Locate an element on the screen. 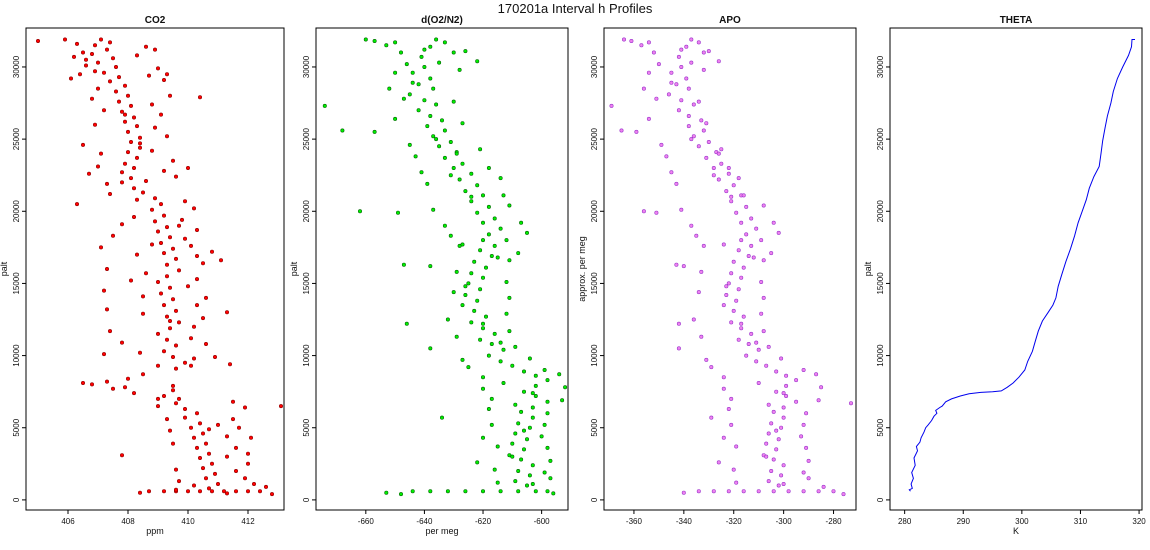 This screenshot has width=1150, height=550. o2n2-y-tick-label: 30000 is located at coordinates (306, 66).